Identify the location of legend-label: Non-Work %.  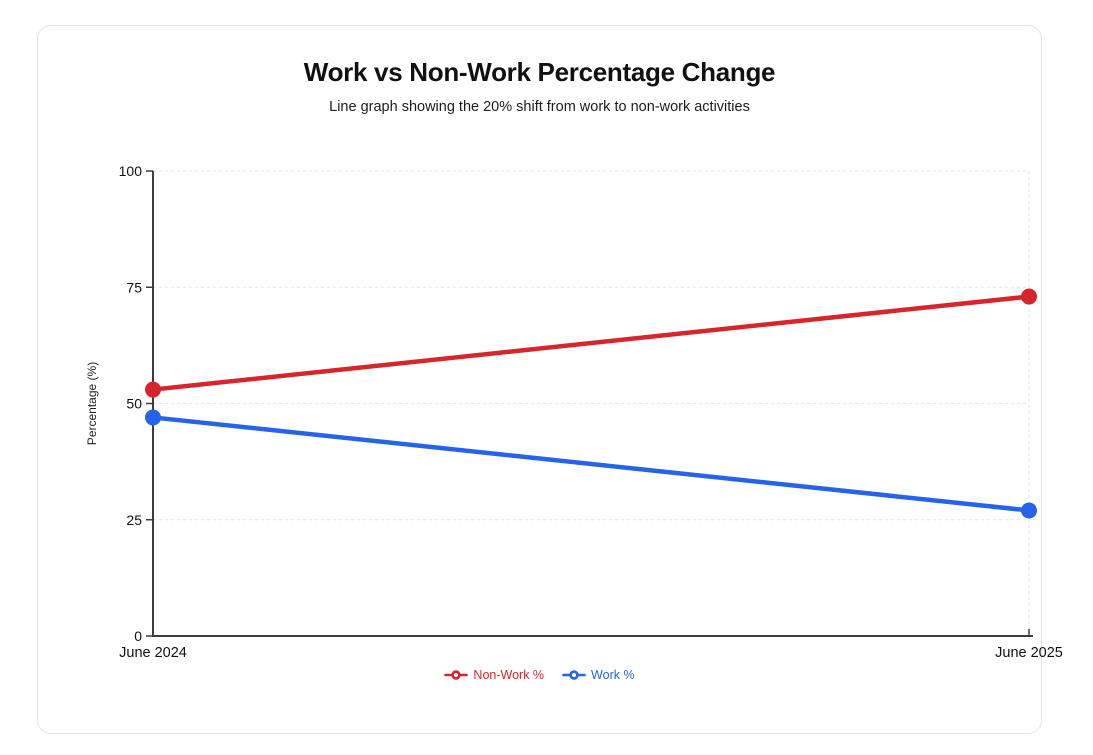
(509, 675).